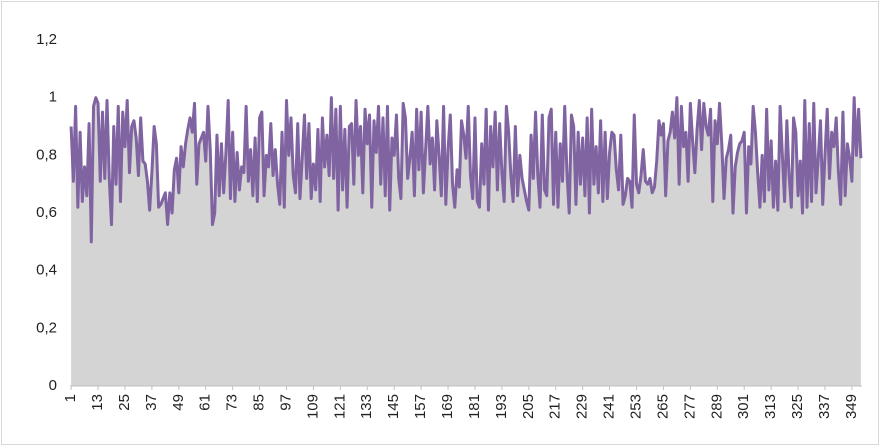 Image resolution: width=880 pixels, height=446 pixels. What do you see at coordinates (53, 385) in the screenshot?
I see `y-tick-label: 0` at bounding box center [53, 385].